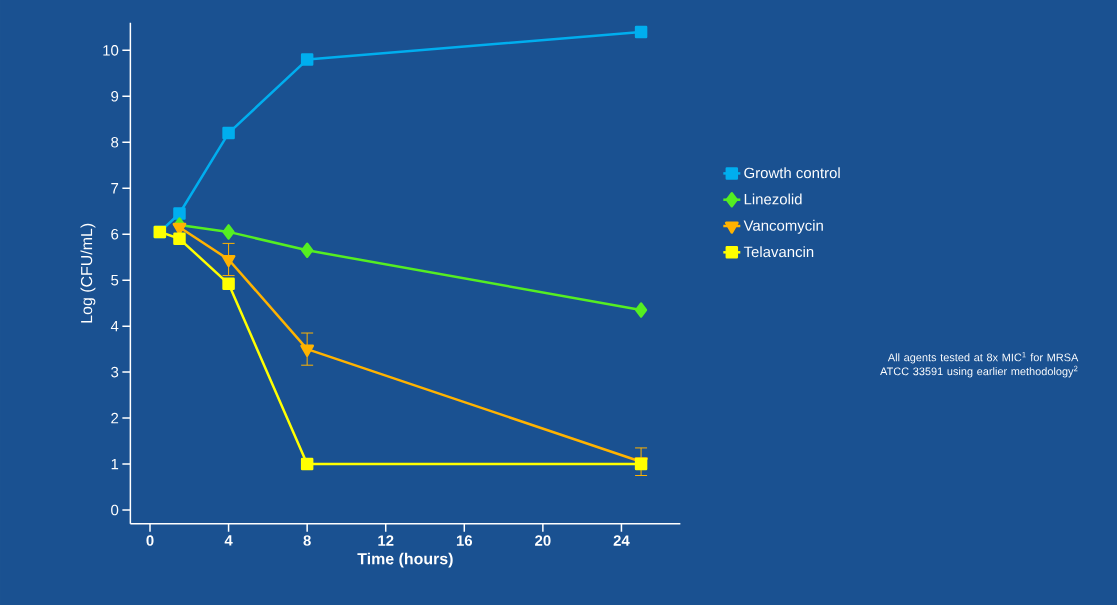 The height and width of the screenshot is (605, 1117). I want to click on legend-label: Growth control, so click(792, 173).